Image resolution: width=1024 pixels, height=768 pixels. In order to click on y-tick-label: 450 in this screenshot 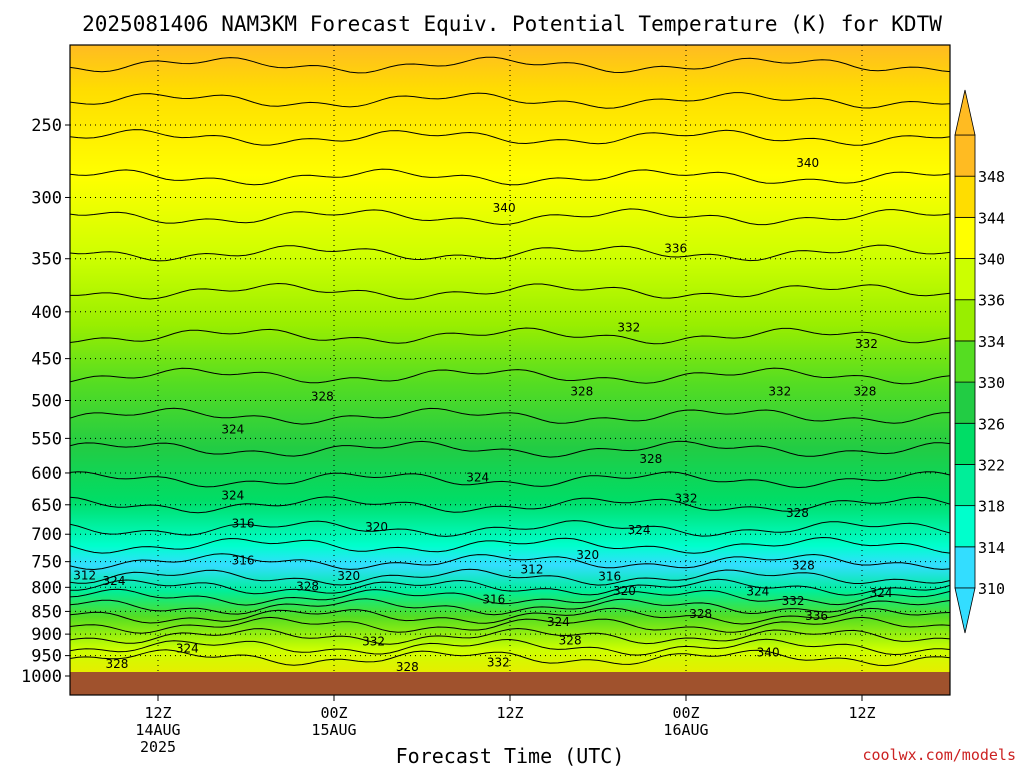, I will do `click(46, 360)`.